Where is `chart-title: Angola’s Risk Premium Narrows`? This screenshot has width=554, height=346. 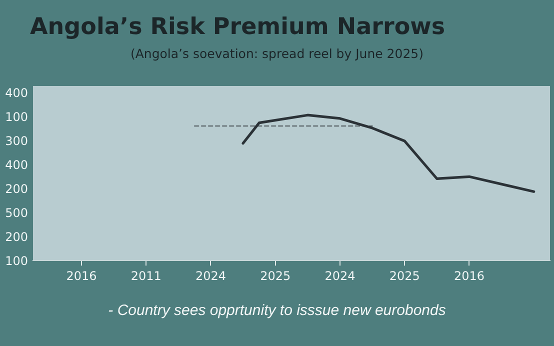 chart-title: Angola’s Risk Premium Narrows is located at coordinates (238, 27).